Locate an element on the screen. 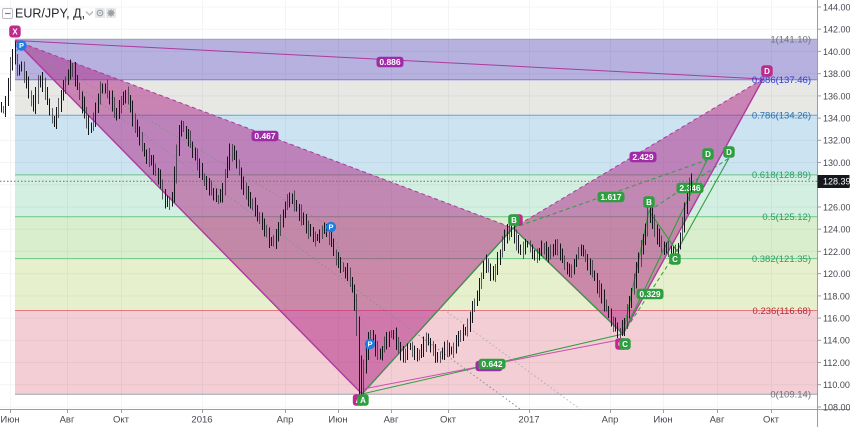  svg-text: 1(141.10) is located at coordinates (790, 40).